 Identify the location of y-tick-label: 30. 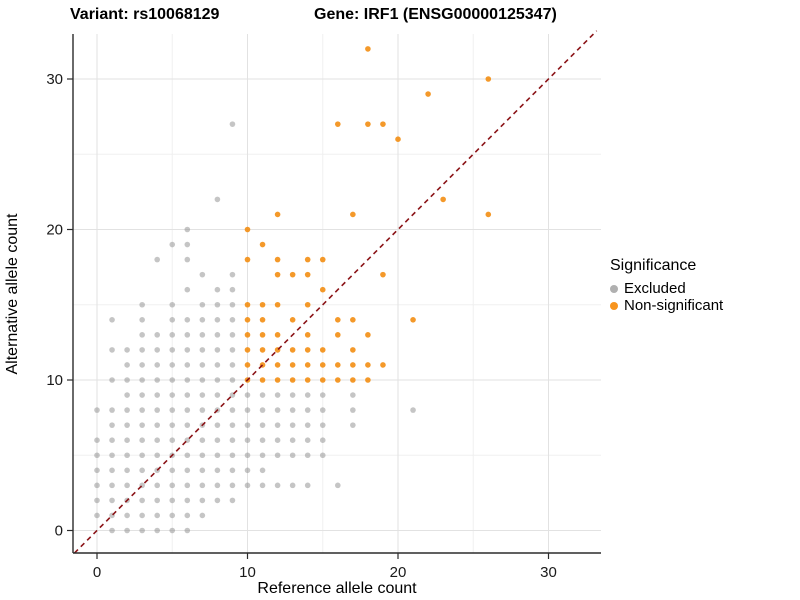
(54, 79).